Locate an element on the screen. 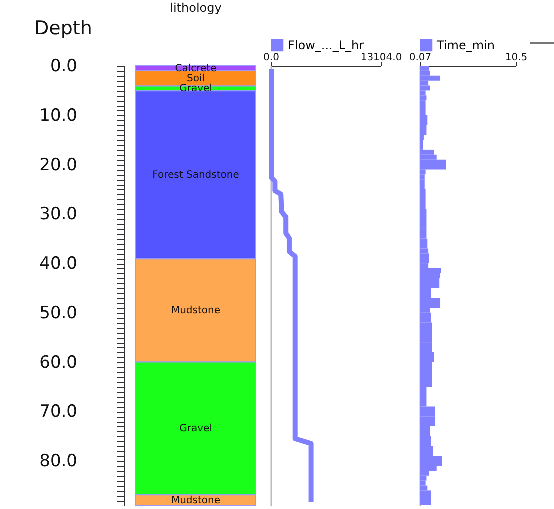  y-tick-label: 20.0 is located at coordinates (59, 165).